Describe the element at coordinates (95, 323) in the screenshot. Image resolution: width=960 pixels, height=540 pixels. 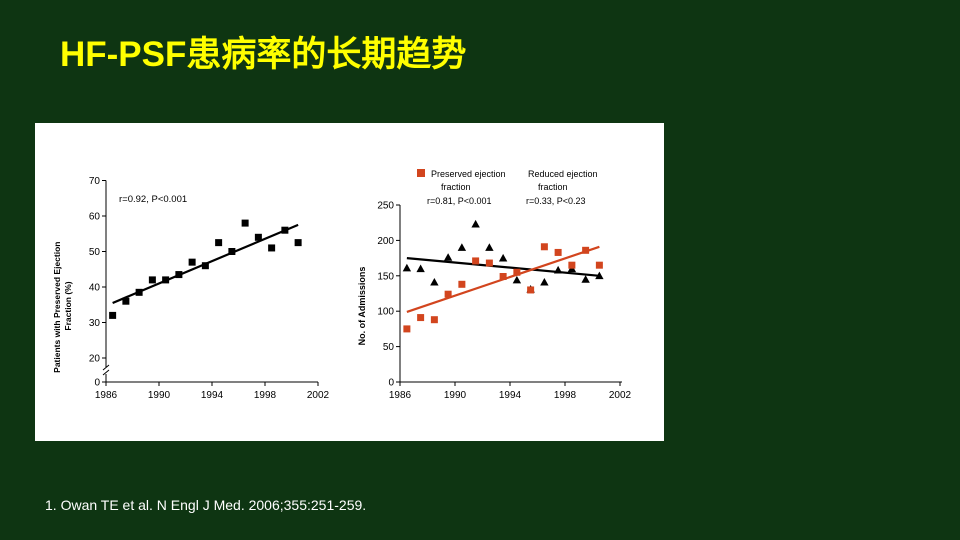
I see `left-y-tick-label: 30` at that location.